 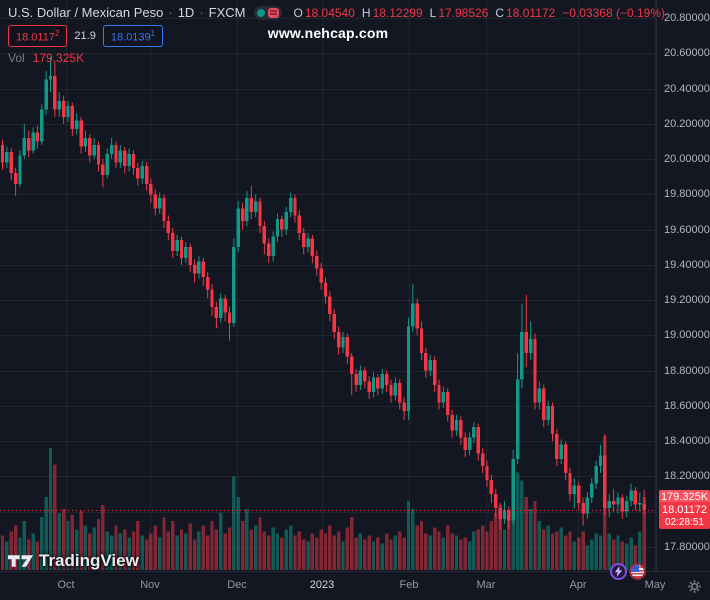 I want to click on time-tick-label: 2023, so click(x=322, y=585).